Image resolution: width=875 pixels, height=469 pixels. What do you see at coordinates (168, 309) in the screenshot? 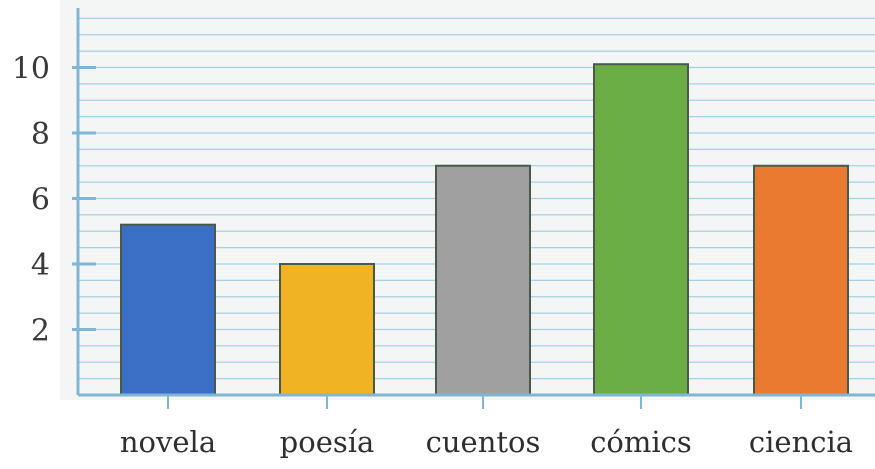
I see `bar-novela` at bounding box center [168, 309].